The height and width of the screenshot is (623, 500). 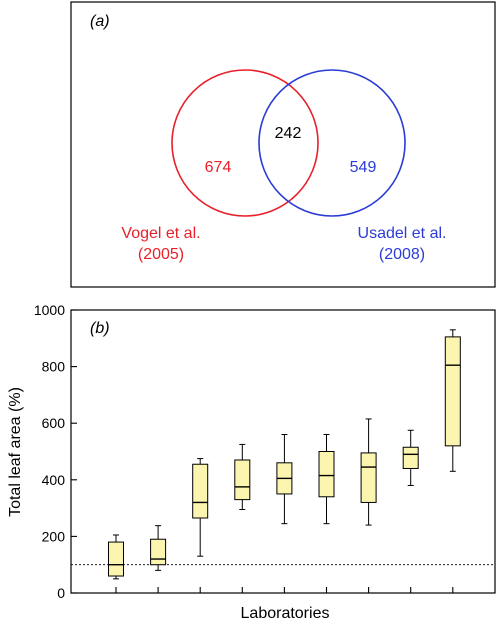 I want to click on y-tick-label: 400, so click(x=54, y=480).